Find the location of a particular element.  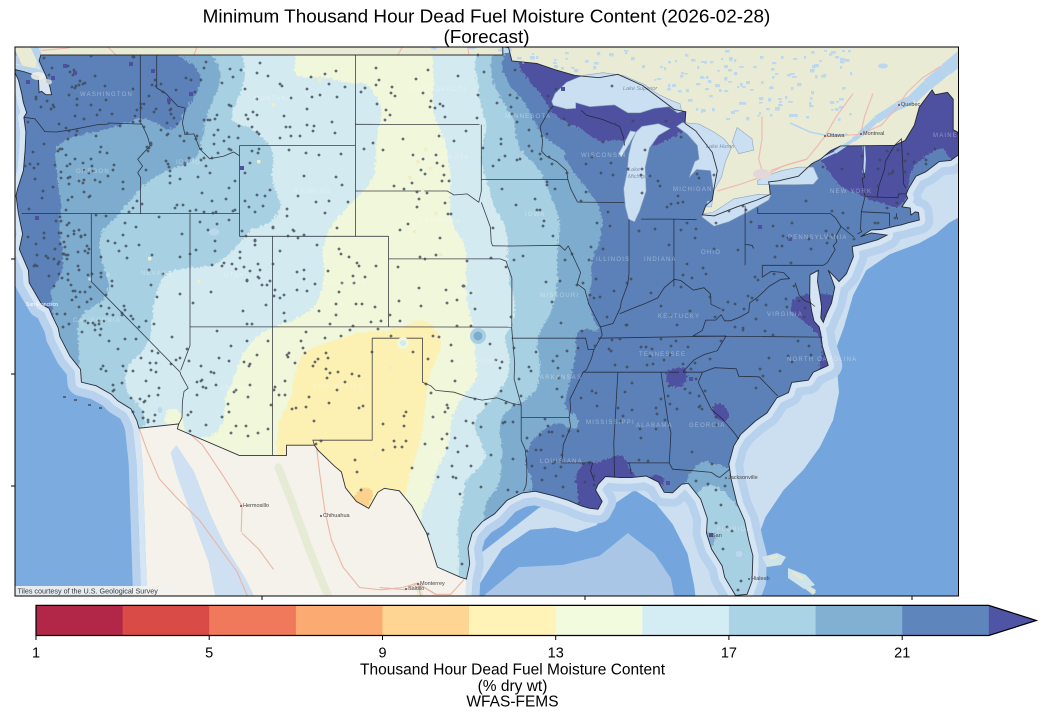

svg-text: Saltillo is located at coordinates (416, 589).